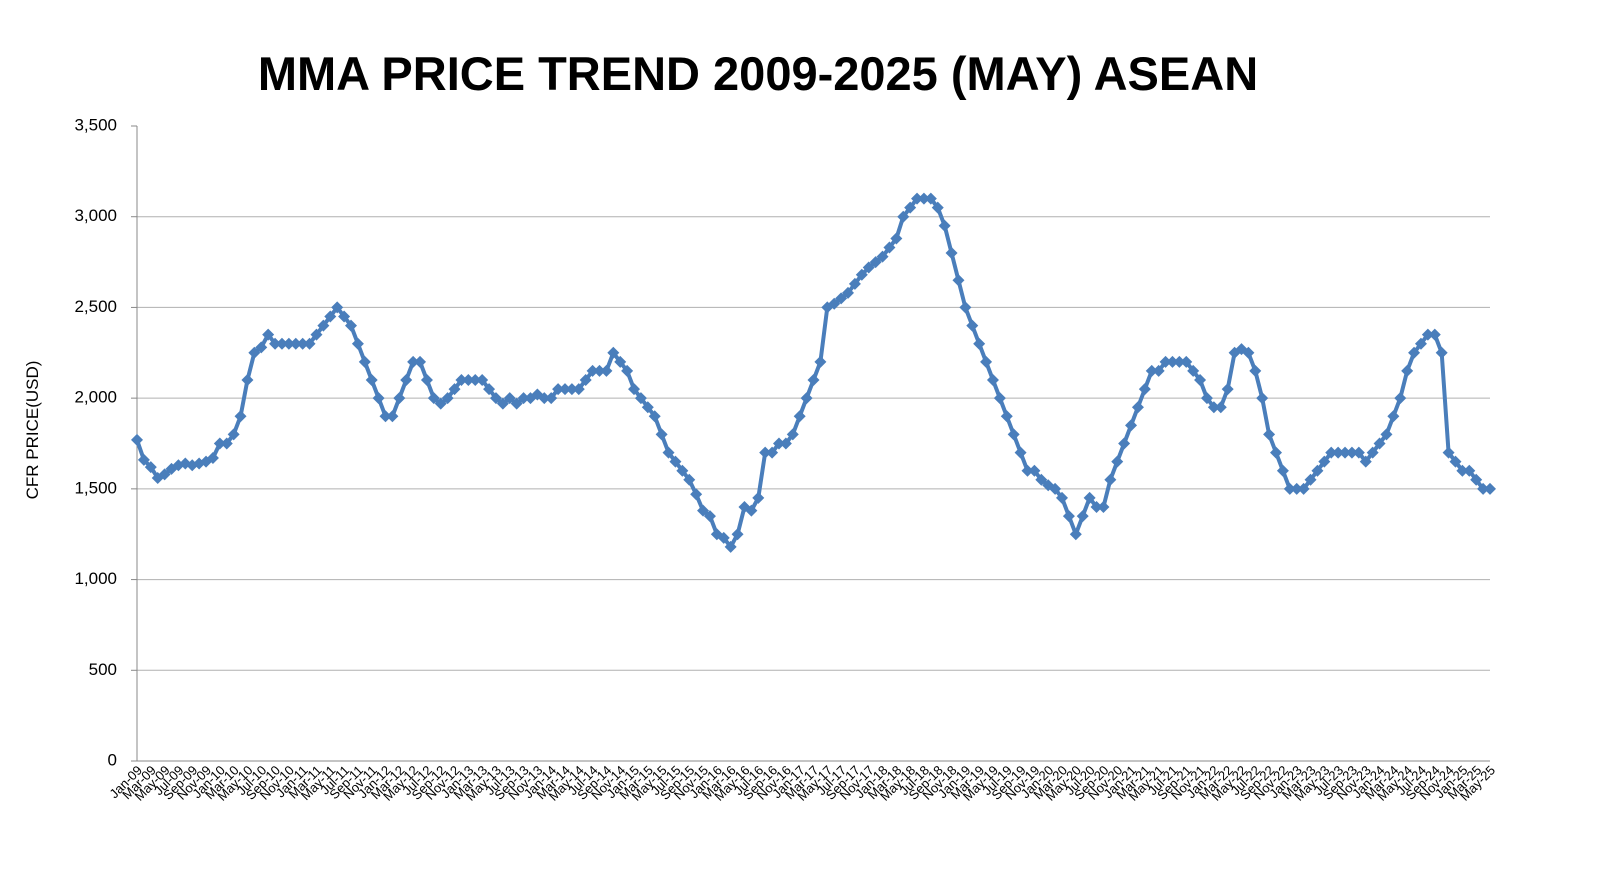 The width and height of the screenshot is (1607, 889). I want to click on y-tick-label: 3,000, so click(95, 215).